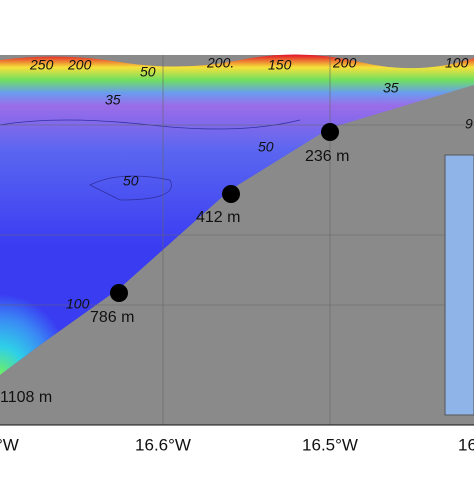 The image size is (474, 479). Describe the element at coordinates (330, 444) in the screenshot. I see `x-tick-label: 16.5°W` at that location.